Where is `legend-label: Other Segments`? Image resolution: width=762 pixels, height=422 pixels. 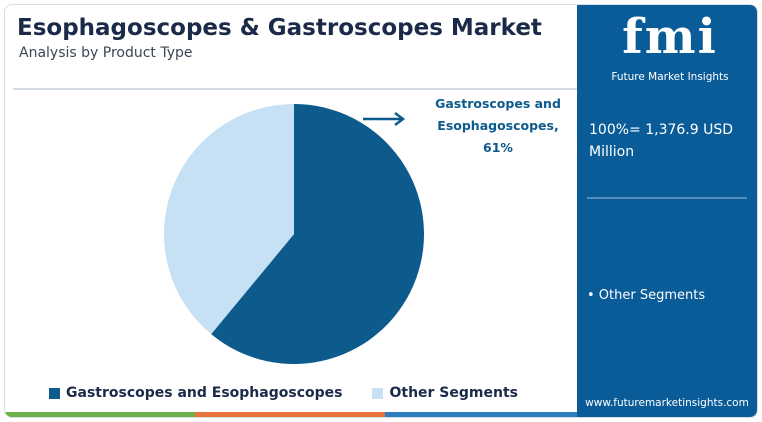
legend-label: Other Segments is located at coordinates (453, 393).